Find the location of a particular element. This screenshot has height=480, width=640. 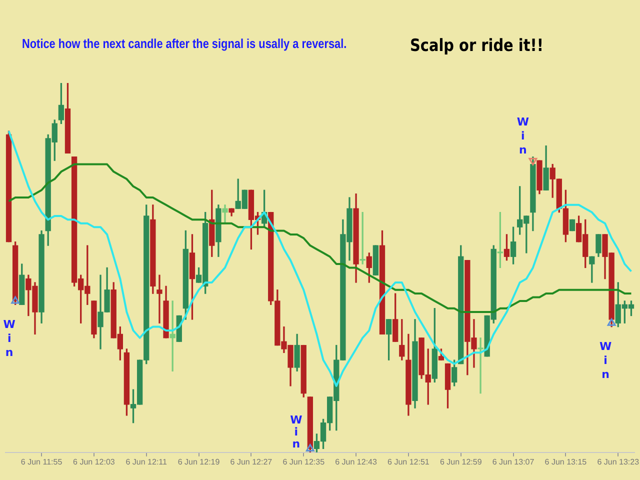

x-tick-label: 6 Jun 12:35 is located at coordinates (304, 461).